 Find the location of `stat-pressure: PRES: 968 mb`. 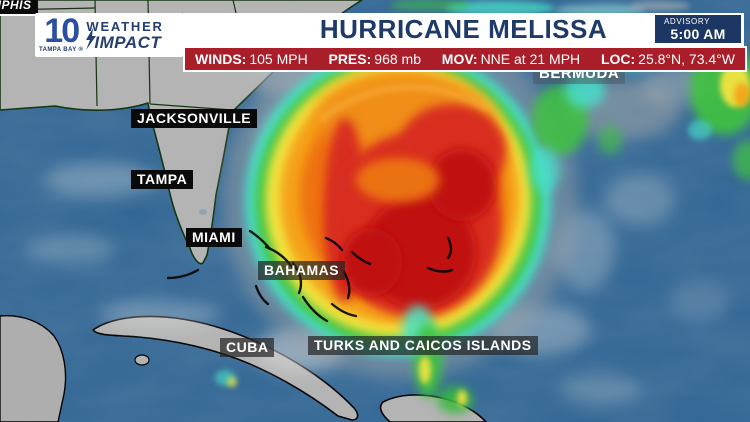

stat-pressure: PRES: 968 mb is located at coordinates (374, 59).